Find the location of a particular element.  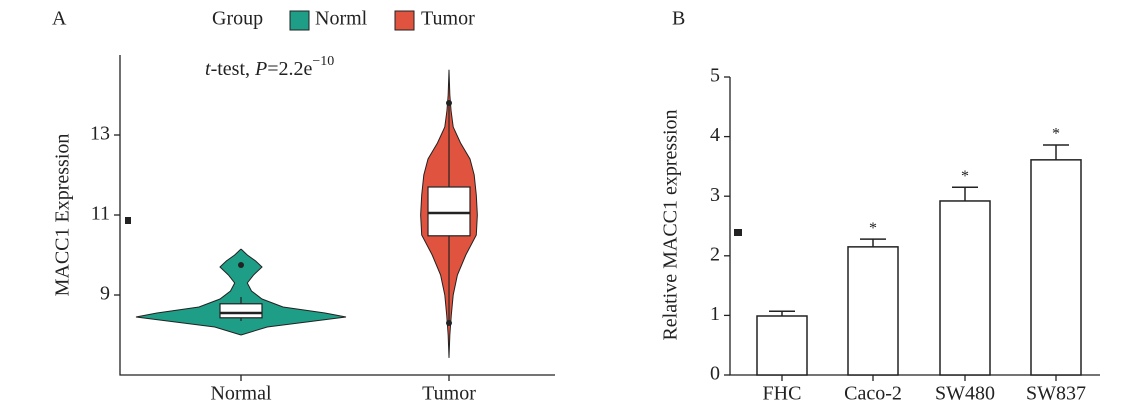

annotation-part: t is located at coordinates (208, 69).